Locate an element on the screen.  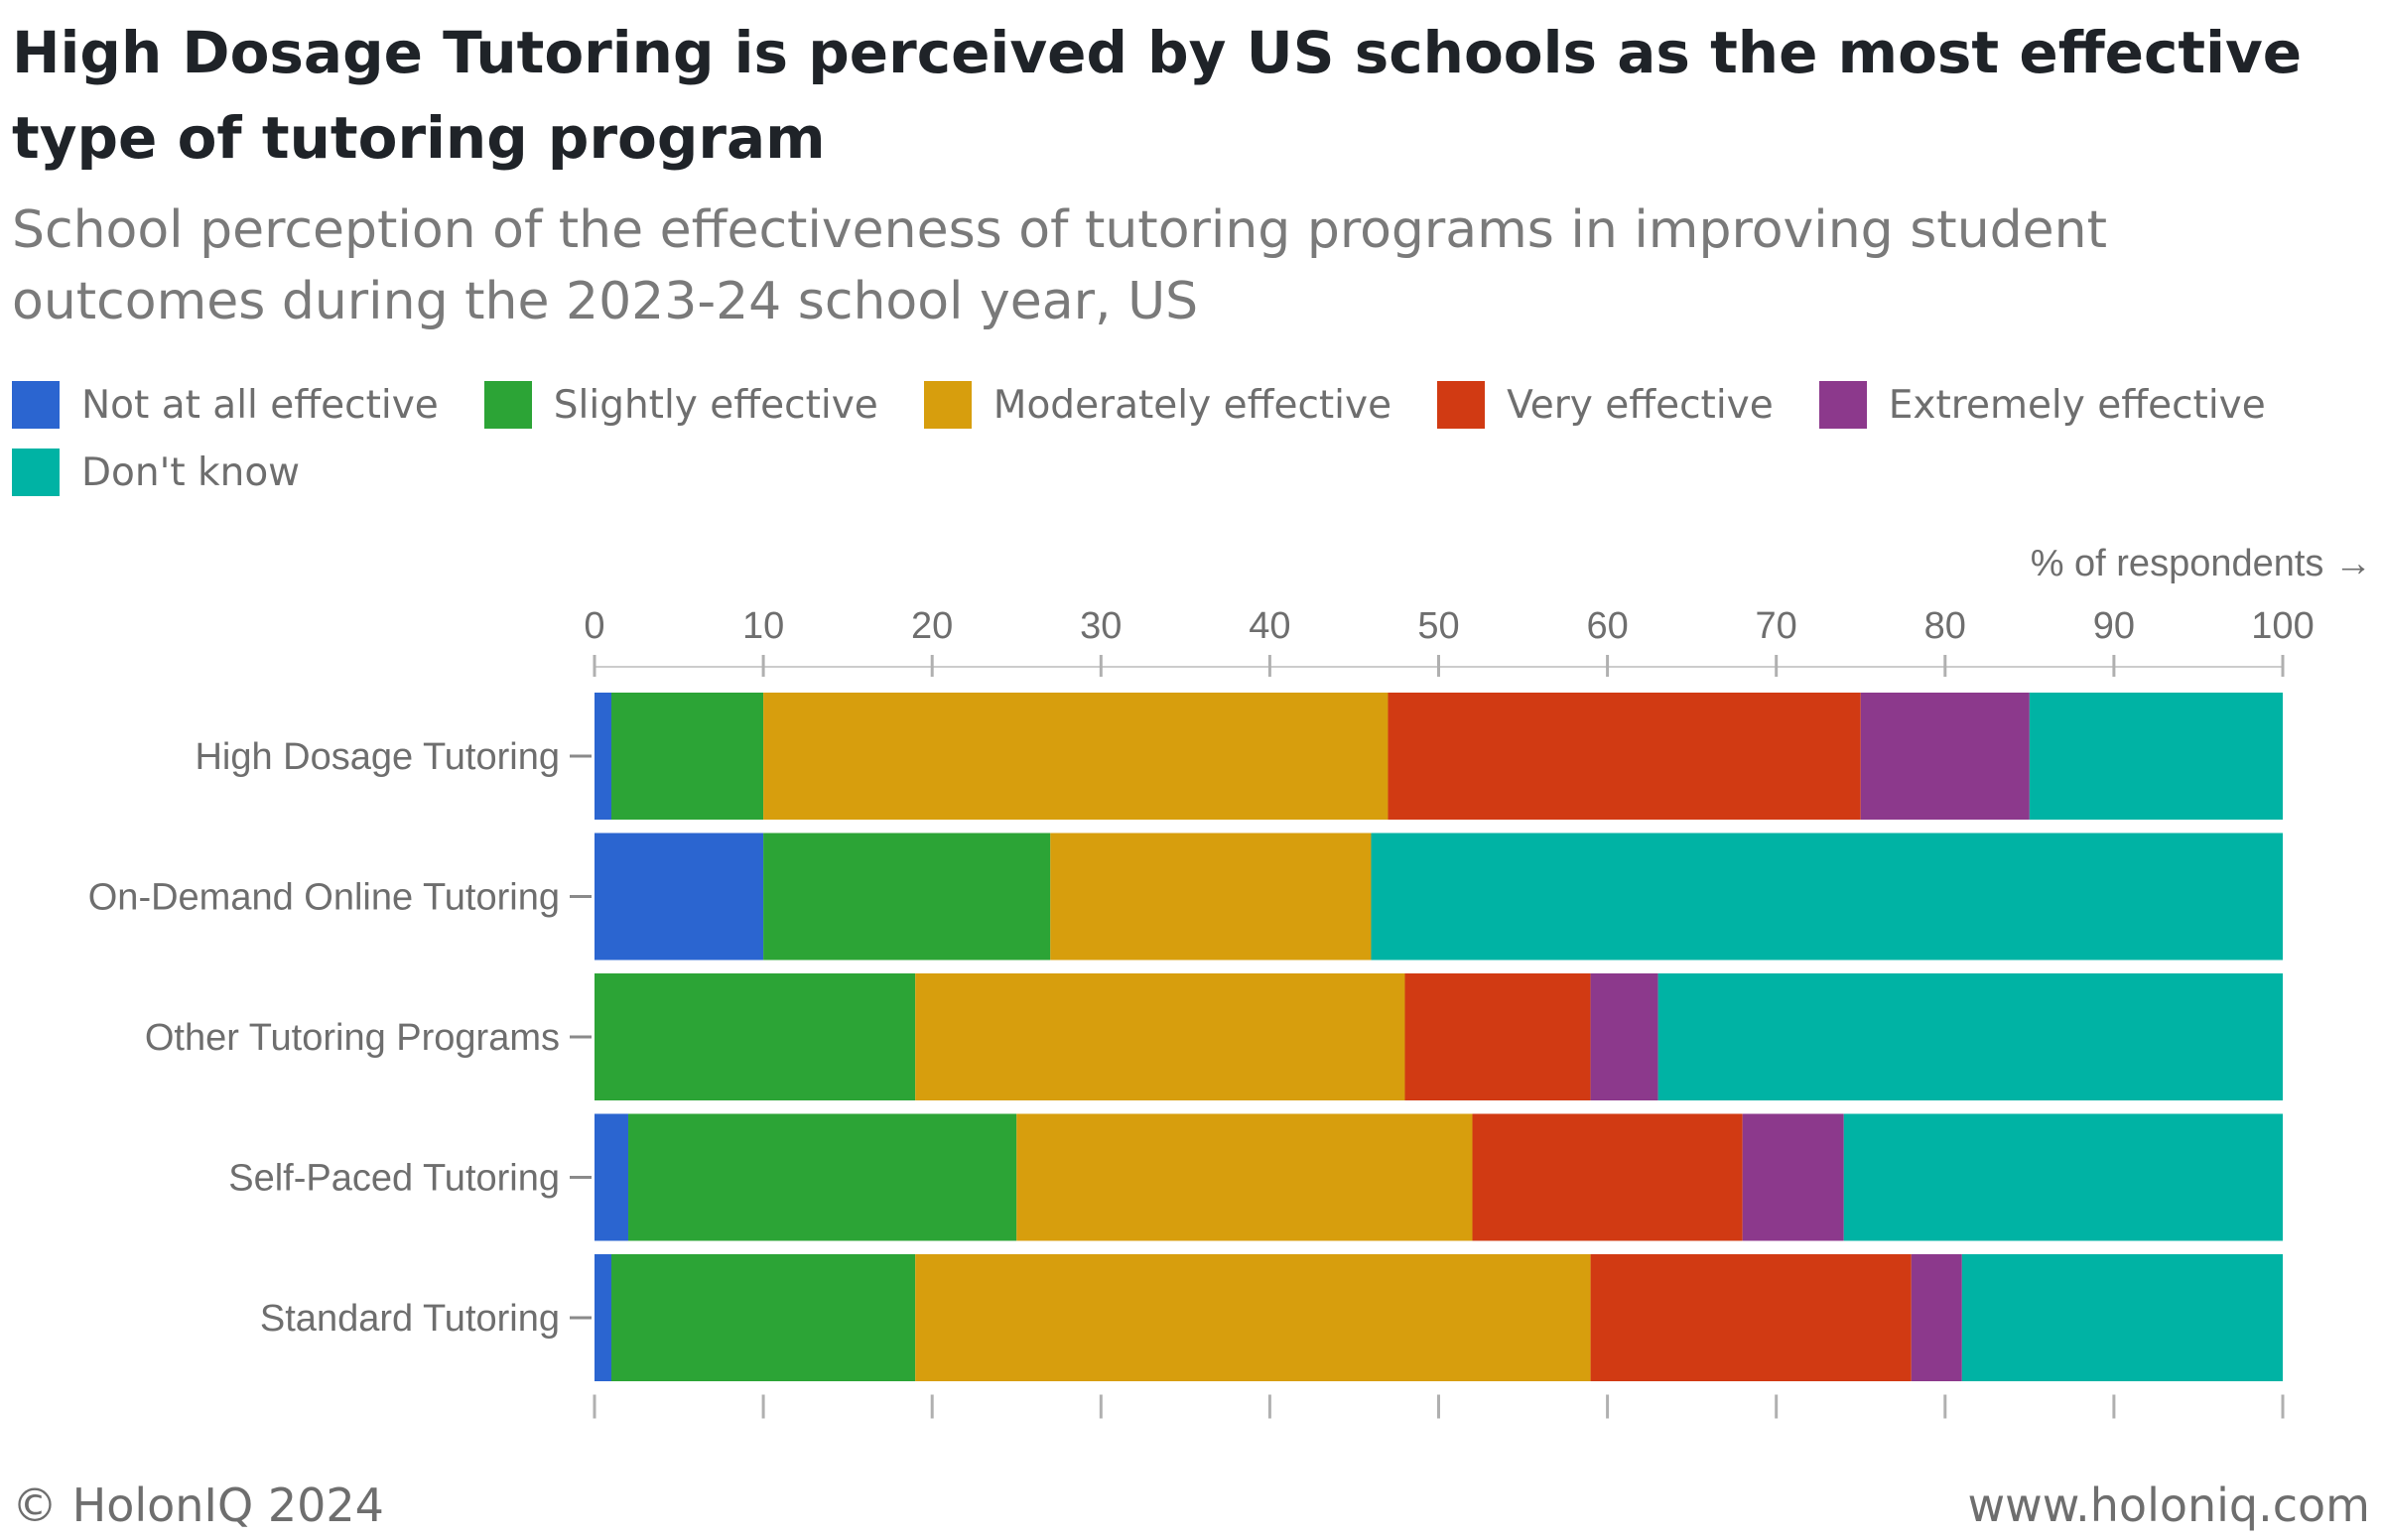
bar-standard-tutoring-very-effective is located at coordinates (1751, 1317).